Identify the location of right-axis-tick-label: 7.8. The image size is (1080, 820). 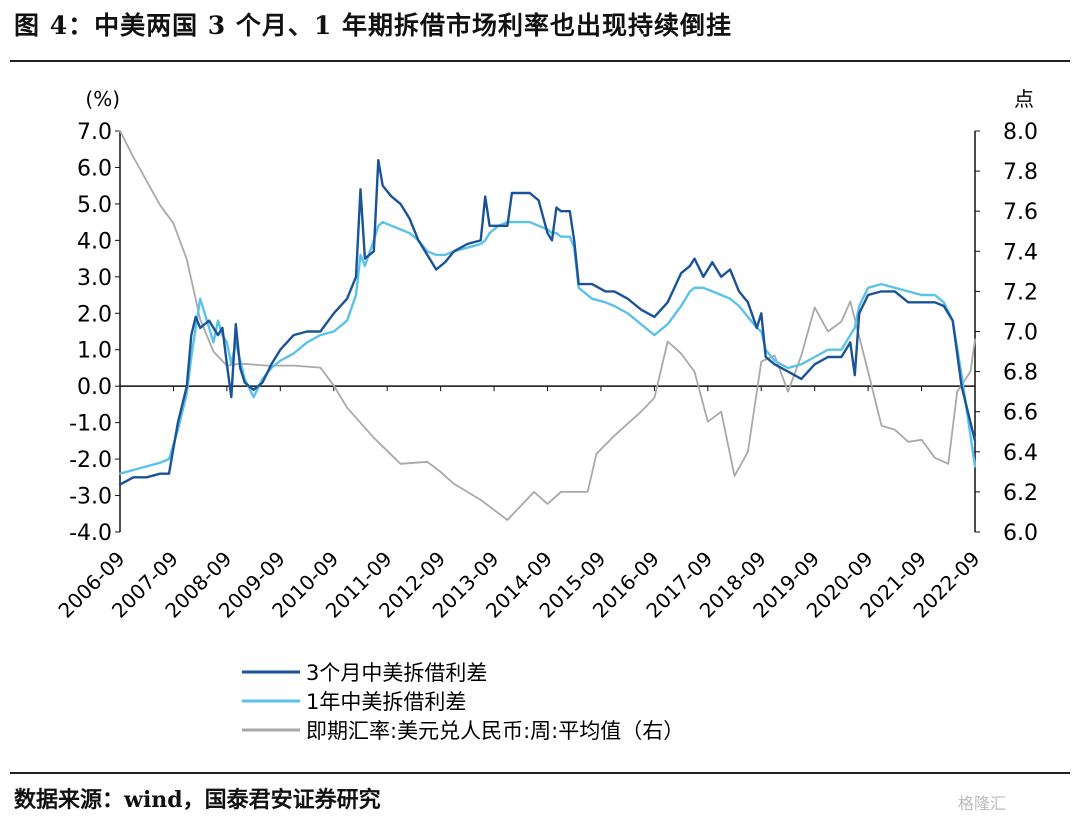
(1020, 172).